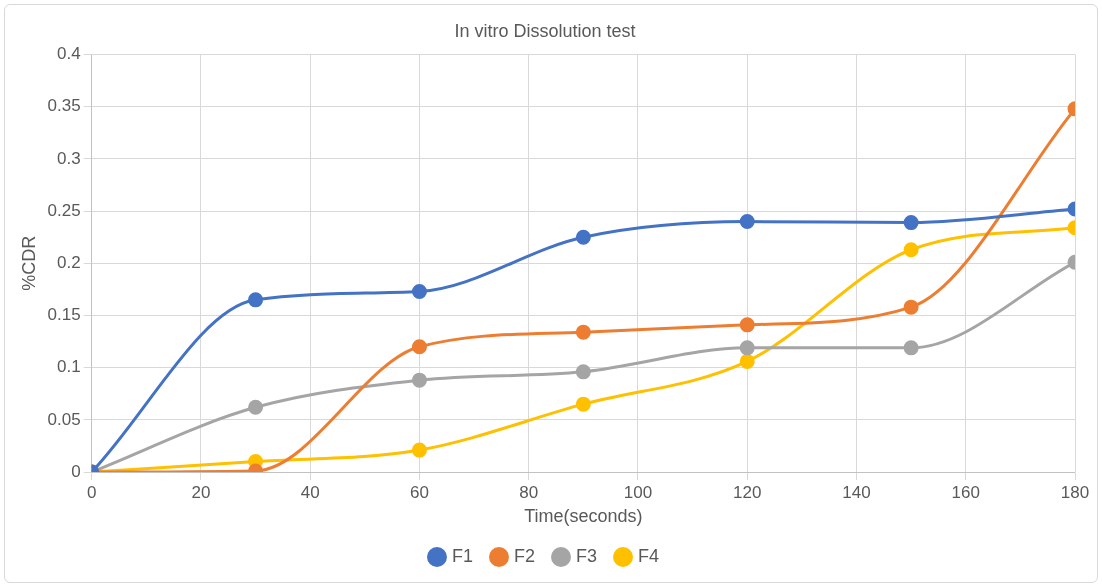 The image size is (1102, 587). Describe the element at coordinates (201, 492) in the screenshot. I see `x-tick-label: 20` at that location.